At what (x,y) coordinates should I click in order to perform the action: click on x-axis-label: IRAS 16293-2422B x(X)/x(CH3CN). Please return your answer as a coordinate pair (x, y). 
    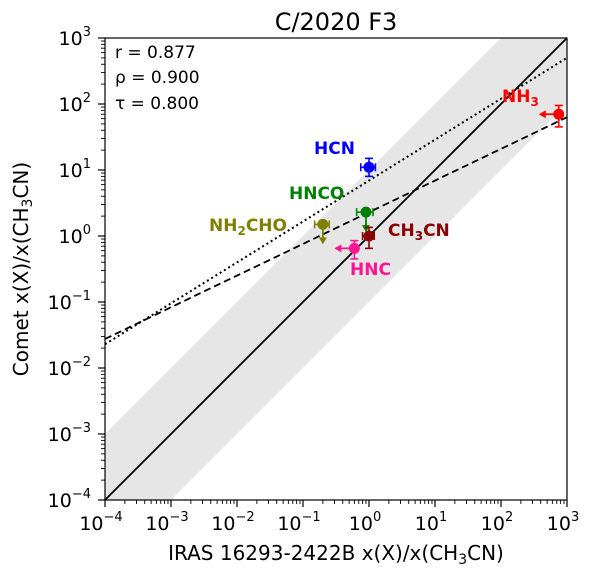
    Looking at the image, I should click on (336, 554).